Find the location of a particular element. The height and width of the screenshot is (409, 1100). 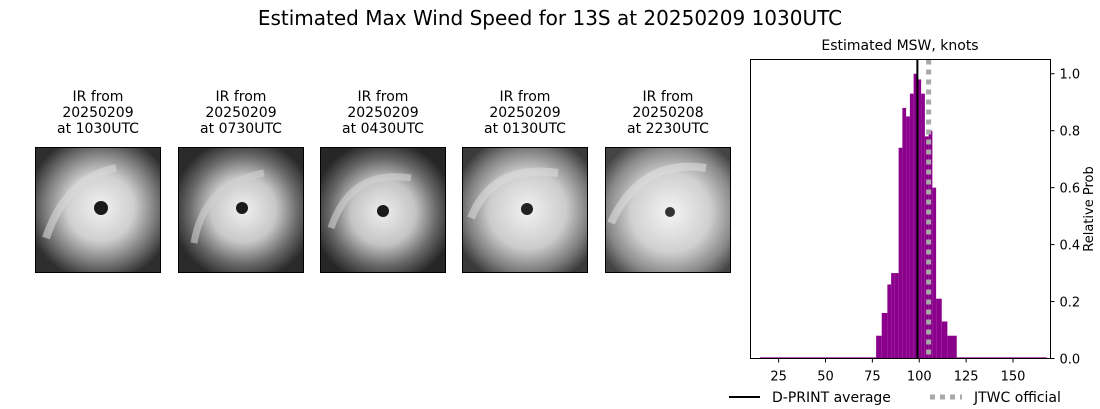

ir-panel-2: IR from 20250209 at 0730UTC is located at coordinates (241, 181).